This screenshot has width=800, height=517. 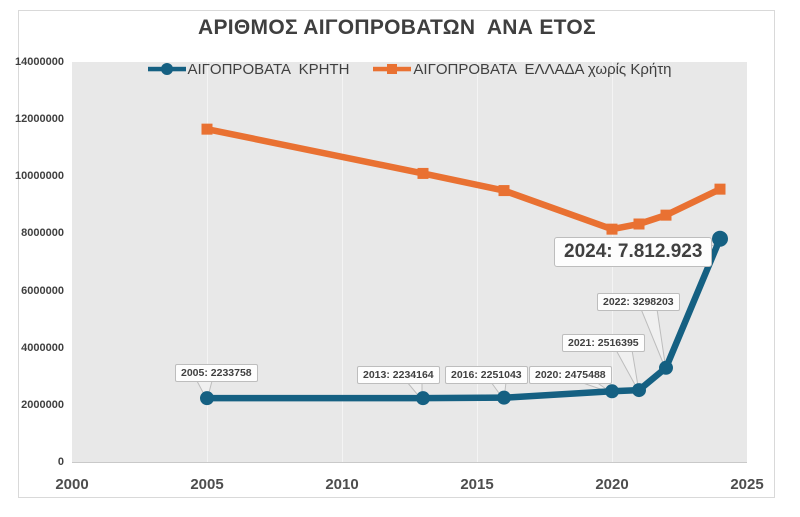 What do you see at coordinates (42, 347) in the screenshot?
I see `y-axis-tick-label: 4000000` at bounding box center [42, 347].